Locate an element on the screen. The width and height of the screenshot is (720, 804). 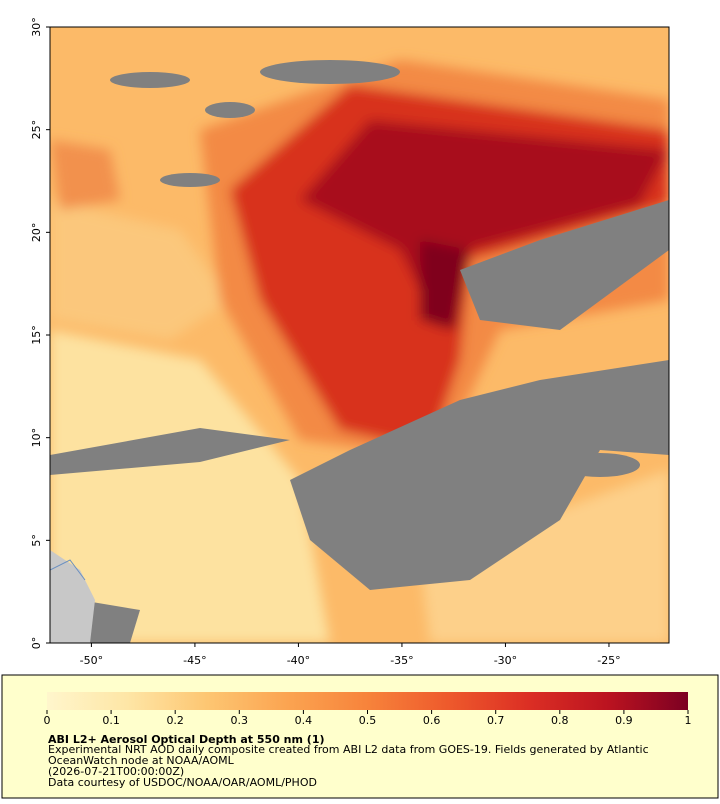
y-tick-label: 30° is located at coordinates (36, 27).